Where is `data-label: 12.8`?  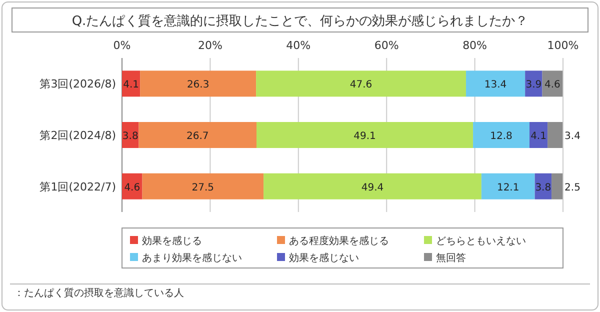
data-label: 12.8 is located at coordinates (501, 136).